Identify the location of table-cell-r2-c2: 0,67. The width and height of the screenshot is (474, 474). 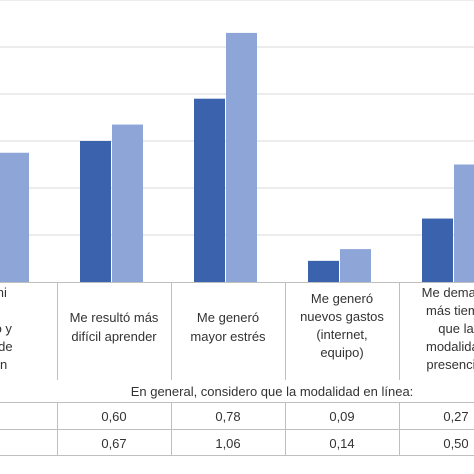
(113, 443).